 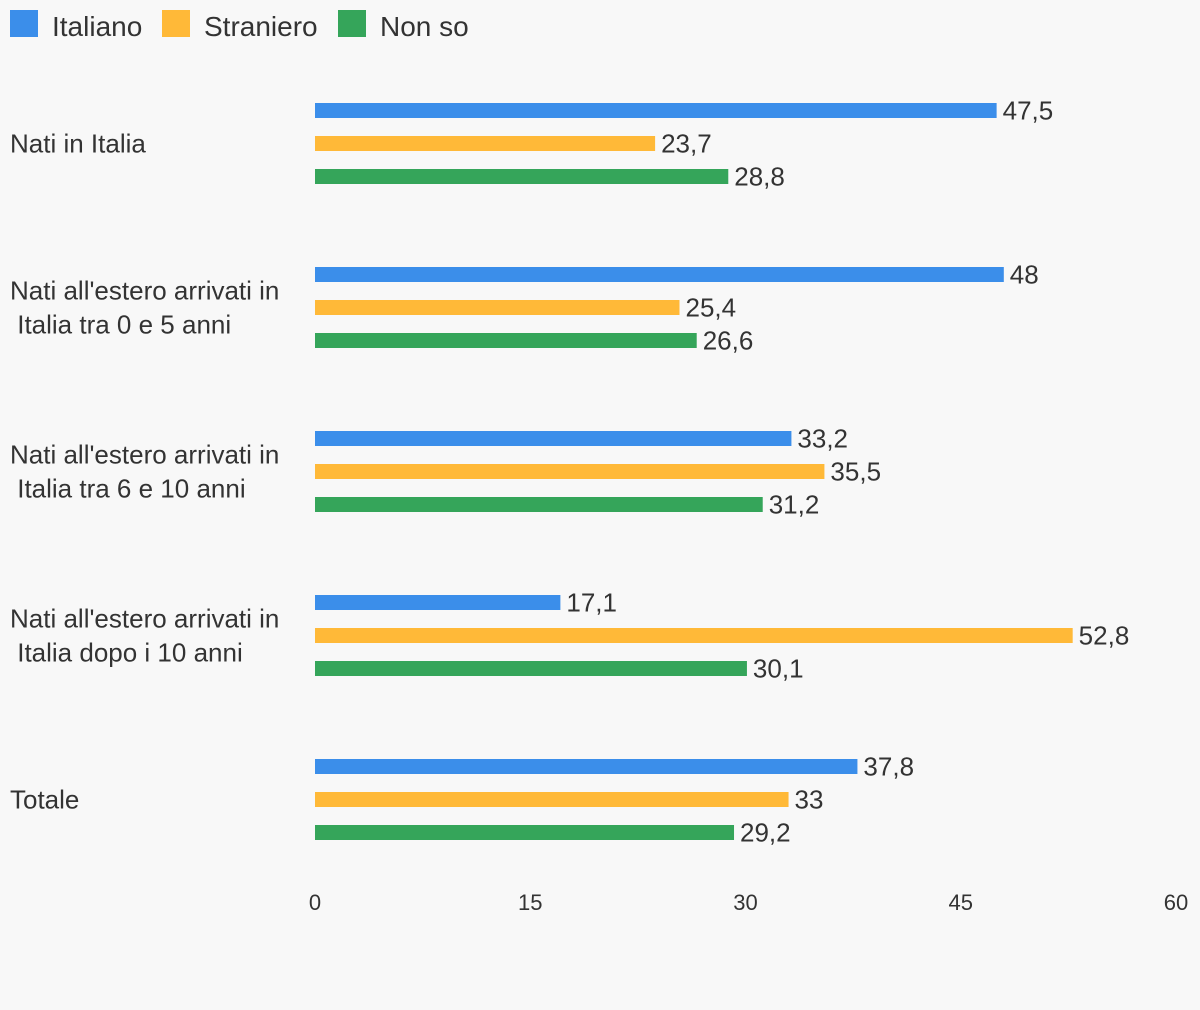 What do you see at coordinates (855, 472) in the screenshot?
I see `value-label: 35,5` at bounding box center [855, 472].